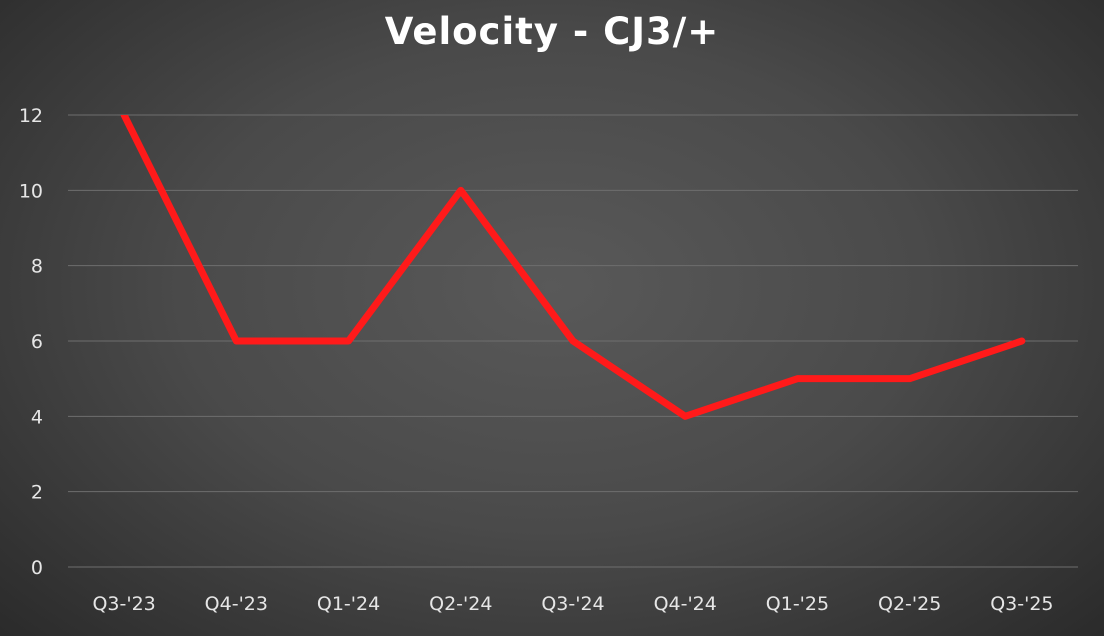 The image size is (1104, 636). What do you see at coordinates (37, 493) in the screenshot?
I see `y-tick-label: 2` at bounding box center [37, 493].